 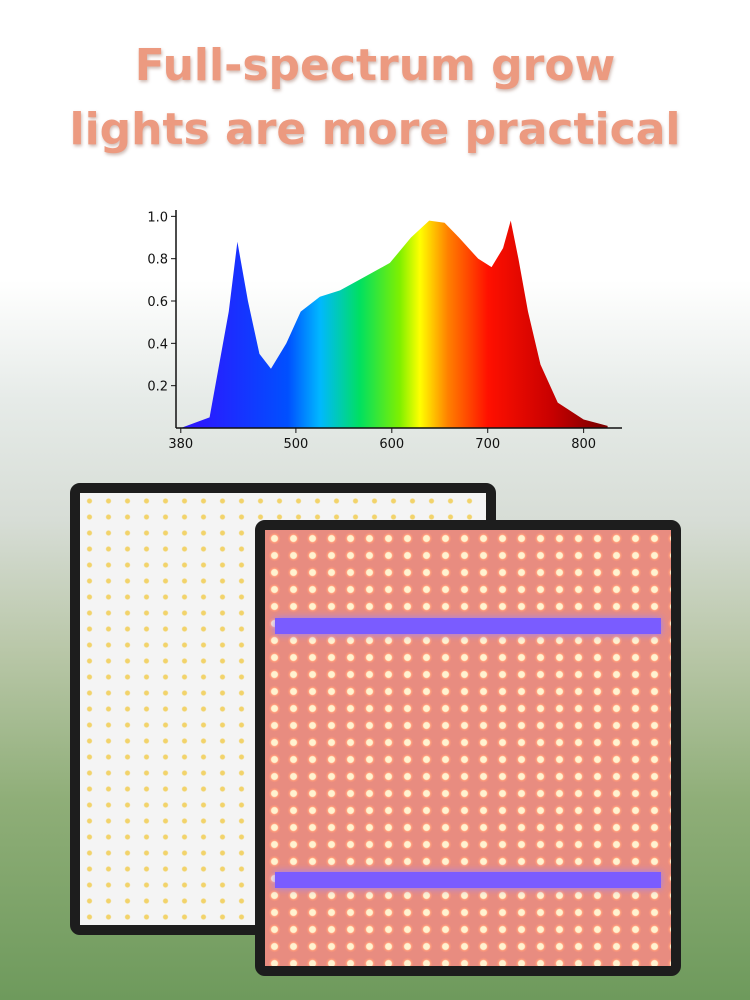 I want to click on x-tick-label: 500, so click(x=295, y=444).